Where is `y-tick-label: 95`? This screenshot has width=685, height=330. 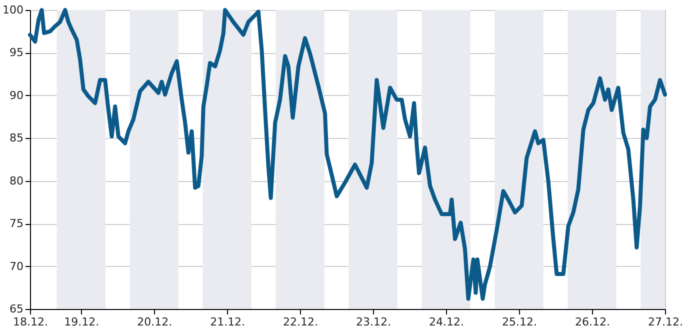 y-tick-label: 95 is located at coordinates (17, 53).